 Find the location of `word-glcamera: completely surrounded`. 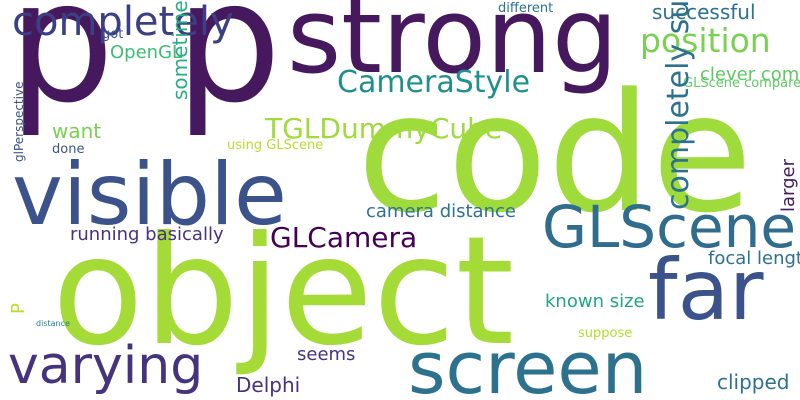

word-glcamera: completely surrounded is located at coordinates (678, 105).